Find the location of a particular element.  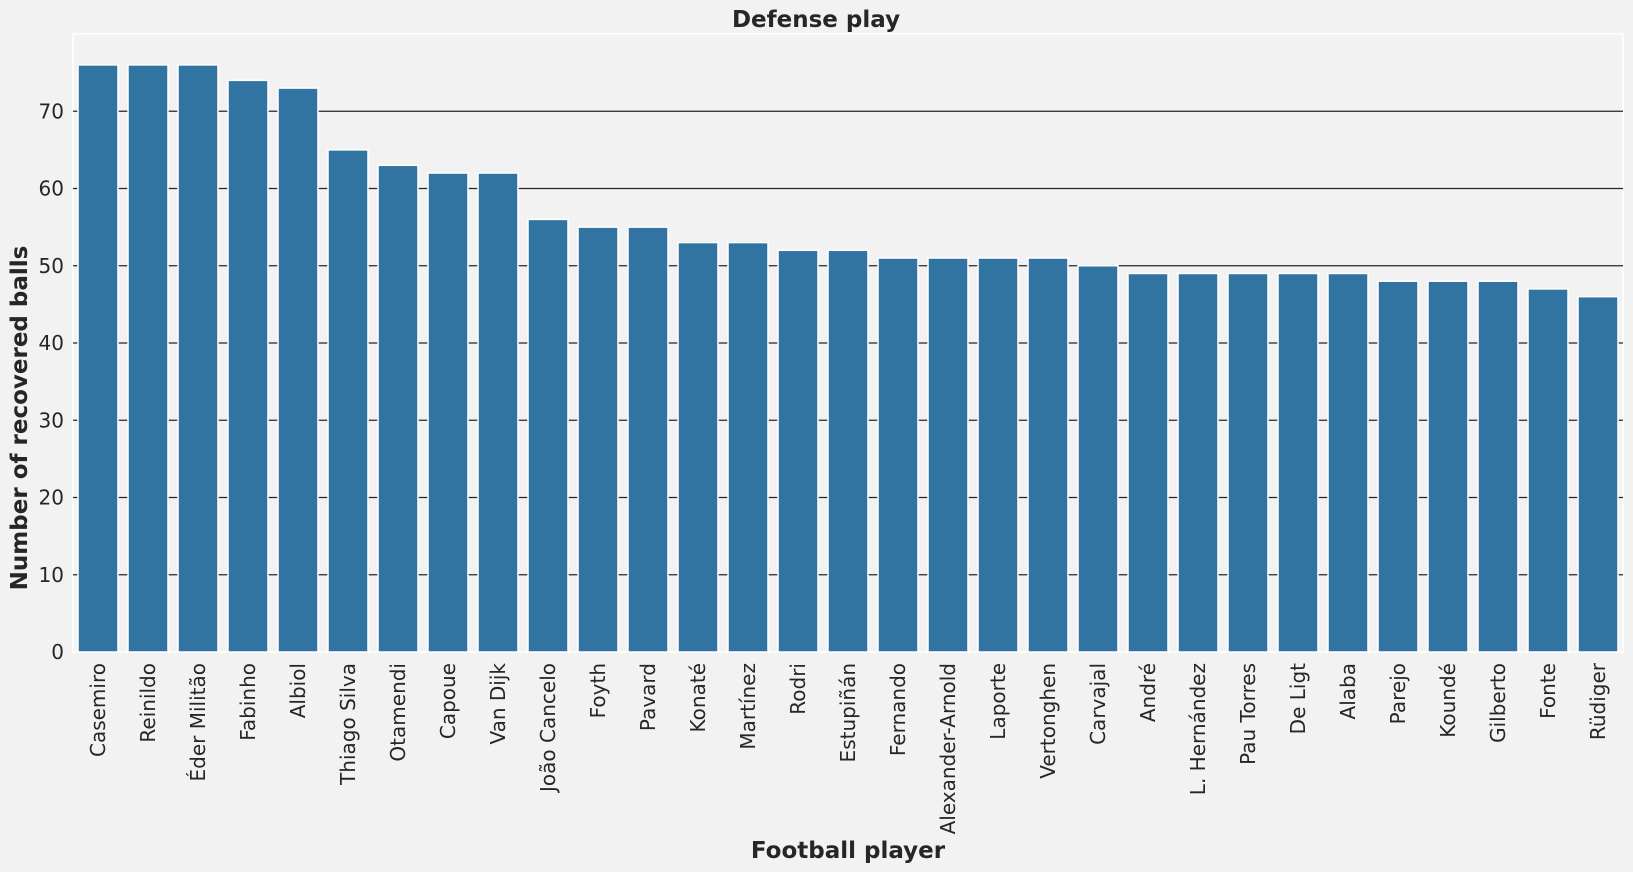

y-tick-label: 0 is located at coordinates (57, 652).